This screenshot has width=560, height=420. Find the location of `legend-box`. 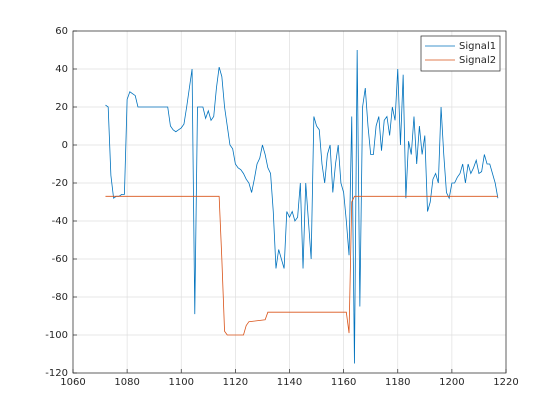

legend-box is located at coordinates (460, 53).